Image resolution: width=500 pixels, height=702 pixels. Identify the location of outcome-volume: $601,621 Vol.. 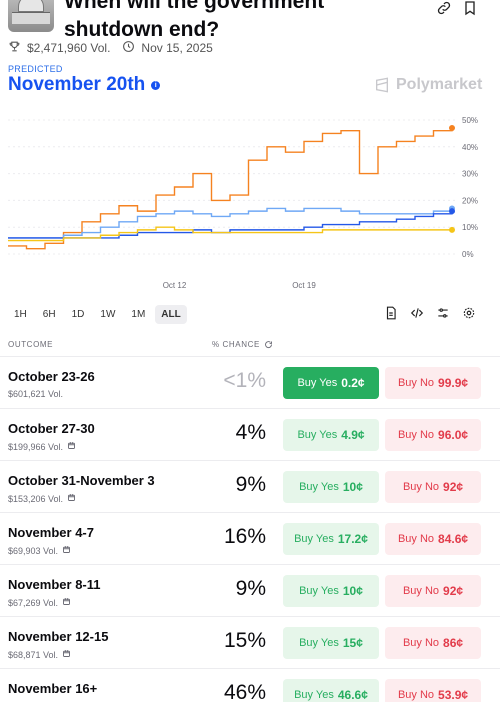
(35, 394).